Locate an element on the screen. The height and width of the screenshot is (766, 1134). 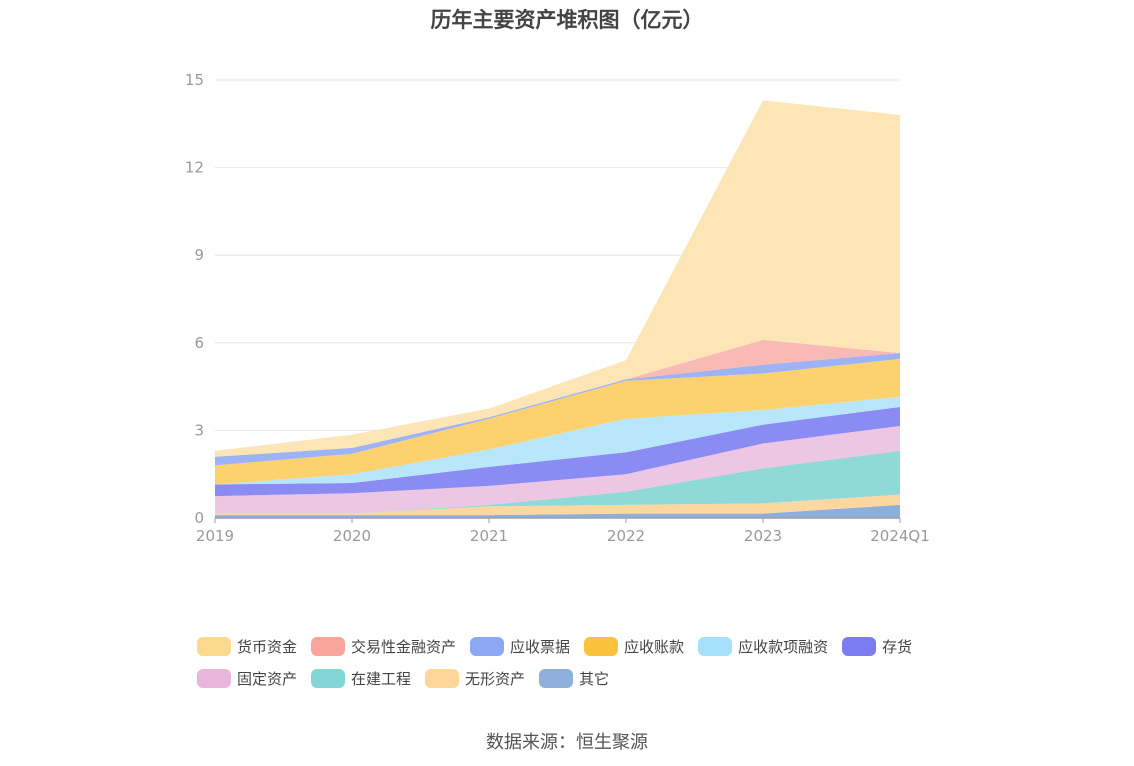
legend-label: 交易性金融资产 is located at coordinates (404, 646).